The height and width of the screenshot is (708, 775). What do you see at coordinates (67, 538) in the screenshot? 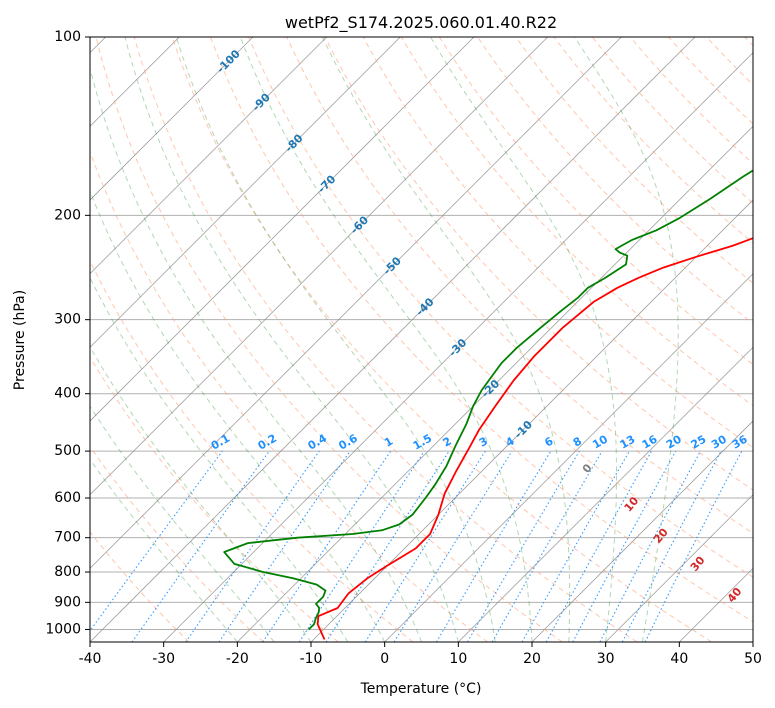
I see `y-tick-label: 700` at bounding box center [67, 538].